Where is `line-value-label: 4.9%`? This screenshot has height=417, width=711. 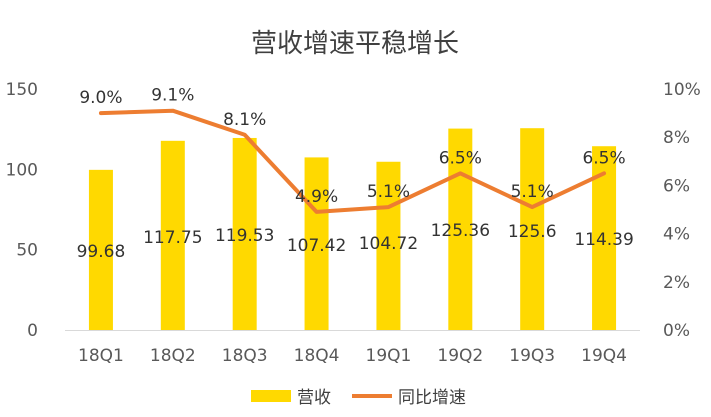
line-value-label: 4.9% is located at coordinates (316, 197).